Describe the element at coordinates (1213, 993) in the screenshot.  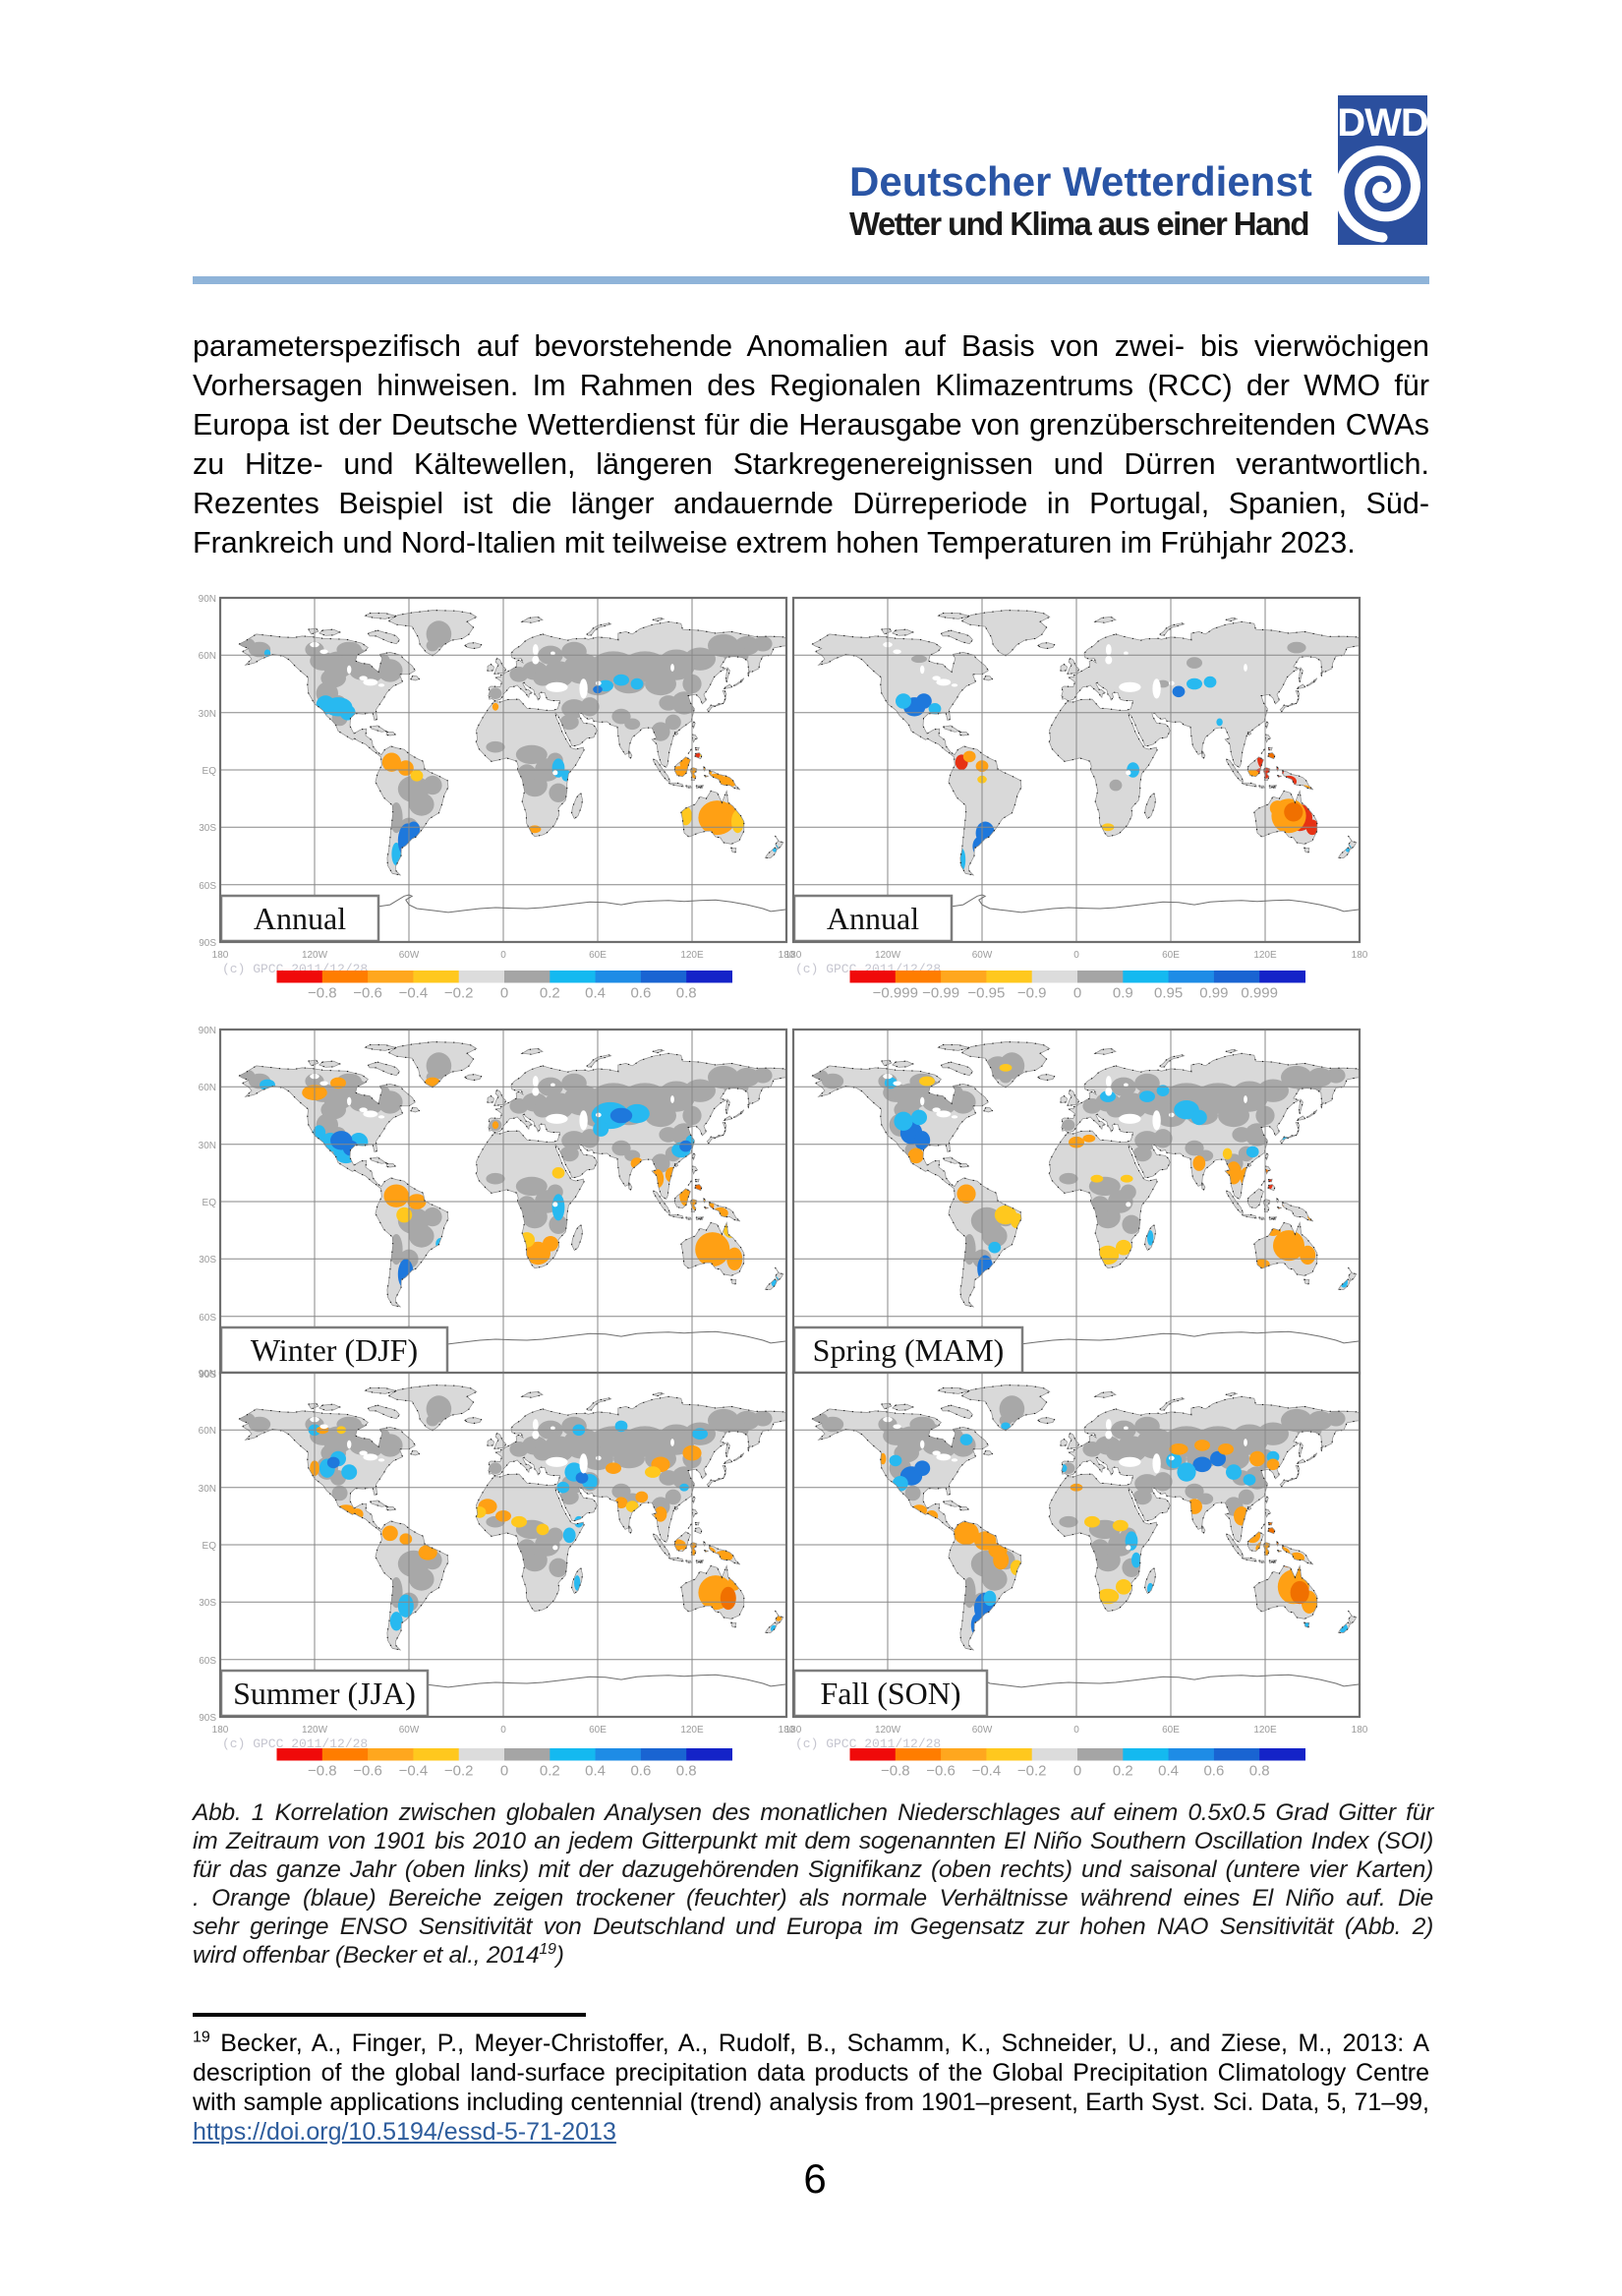
I see `svg-text: 0.99` at that location.